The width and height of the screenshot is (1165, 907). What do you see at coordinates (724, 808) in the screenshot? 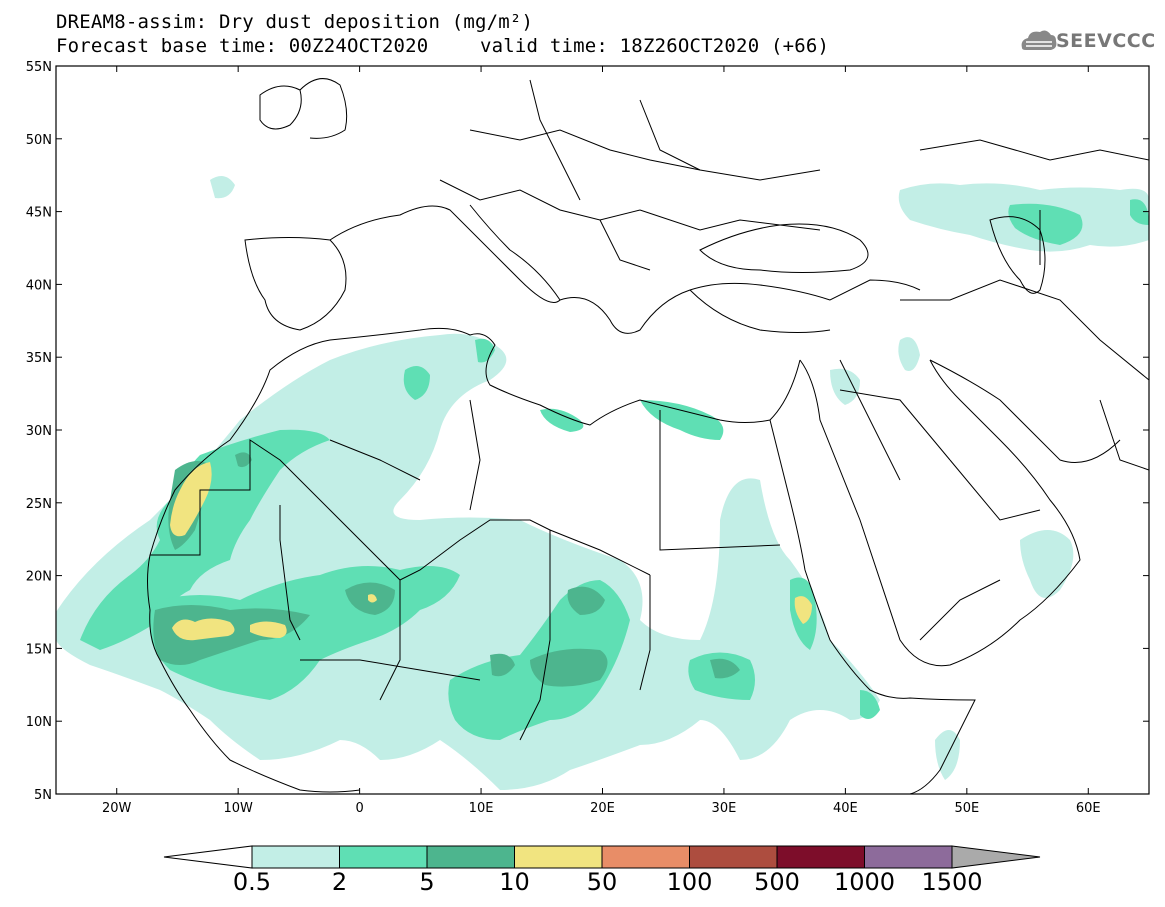
I see `lon-tick-label: 30E` at bounding box center [724, 808].